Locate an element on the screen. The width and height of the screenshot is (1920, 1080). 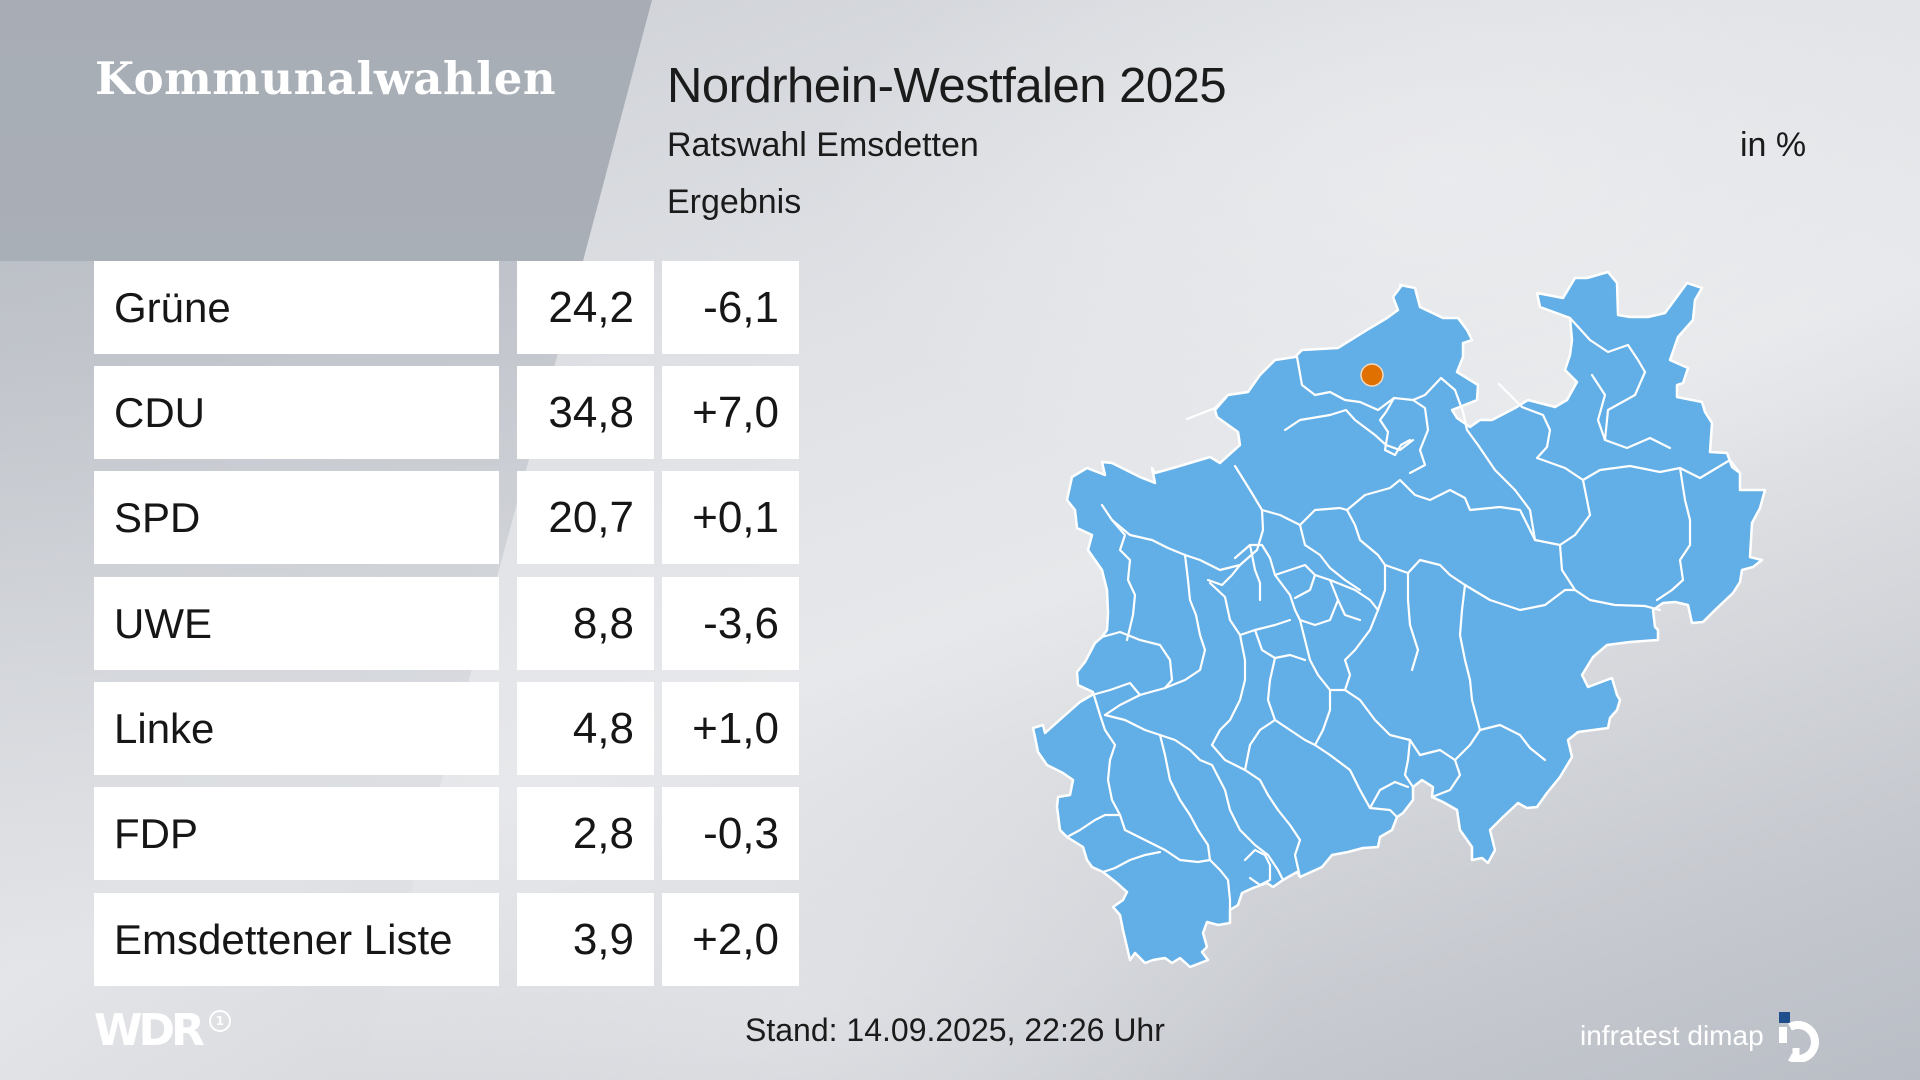
party-name: Linke is located at coordinates (296, 728).